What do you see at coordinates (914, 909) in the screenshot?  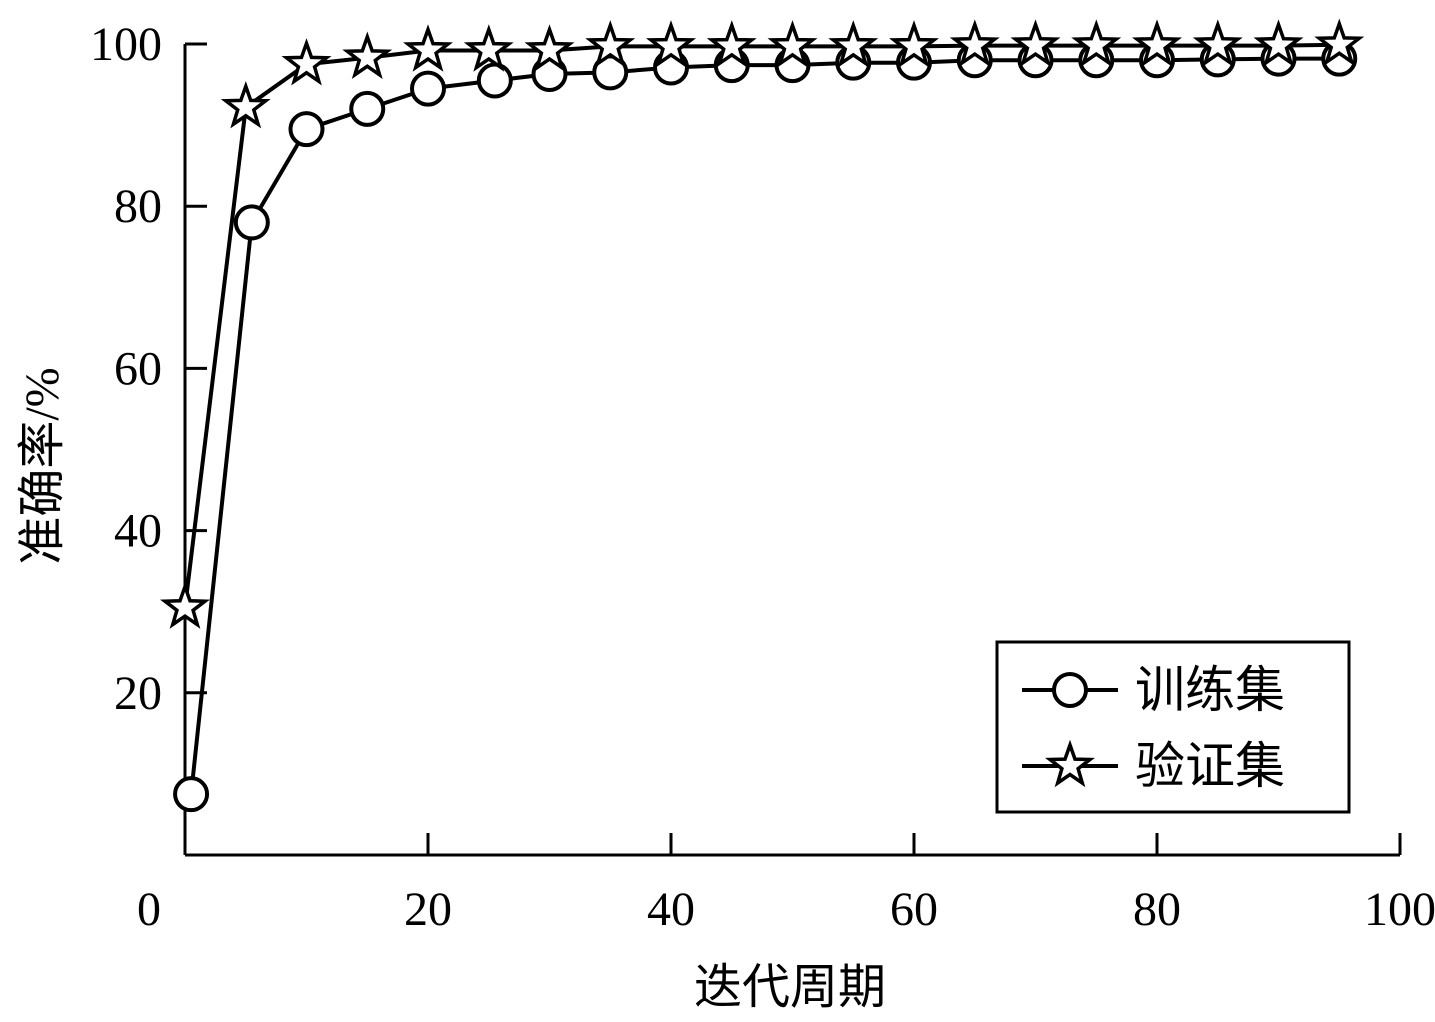 I see `x-tick-label: 60` at bounding box center [914, 909].